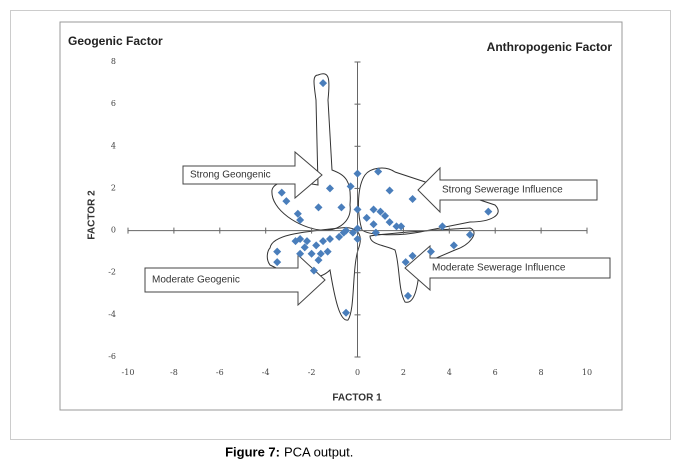  I want to click on y-tick-label: 8, so click(113, 61).